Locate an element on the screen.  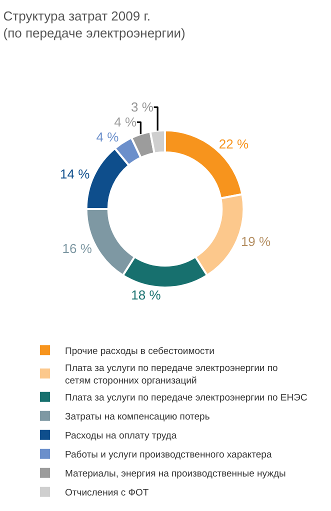
data-label: 16 % is located at coordinates (77, 248).